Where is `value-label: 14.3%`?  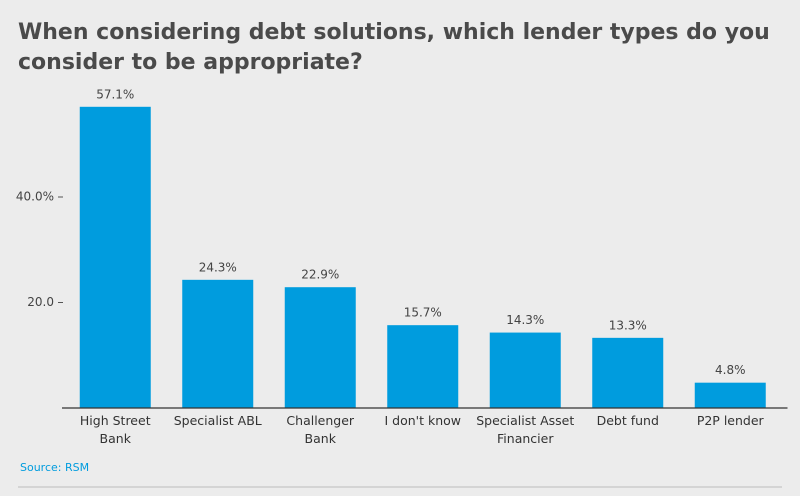
value-label: 14.3% is located at coordinates (525, 320).